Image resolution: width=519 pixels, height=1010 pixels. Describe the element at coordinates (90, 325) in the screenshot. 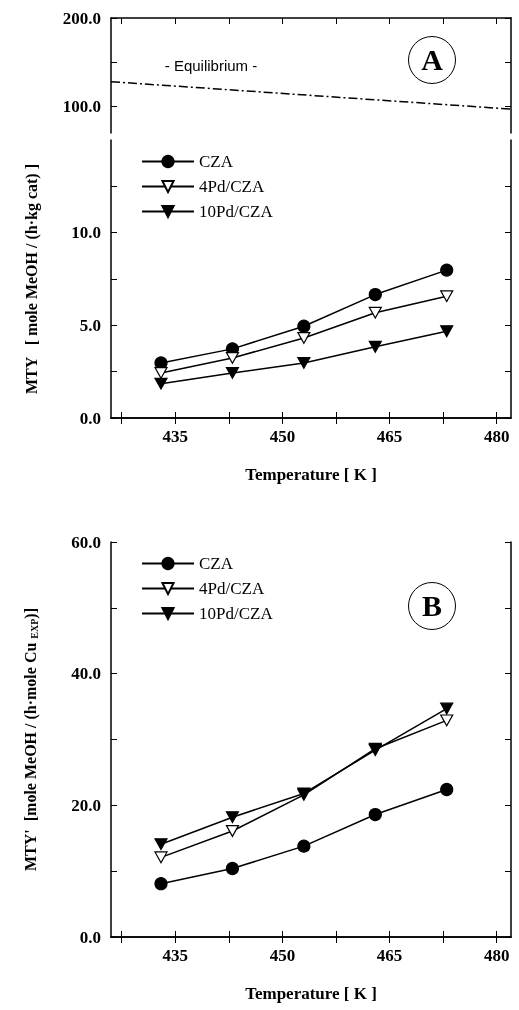

I see `y-tick-label: 5.0` at that location.